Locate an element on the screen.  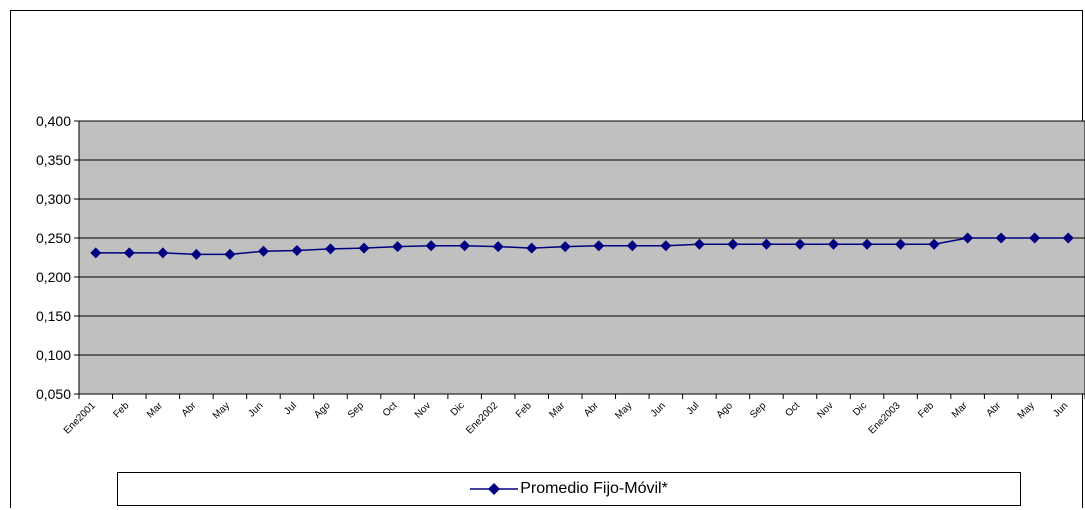
series-line is located at coordinates (582, 246).